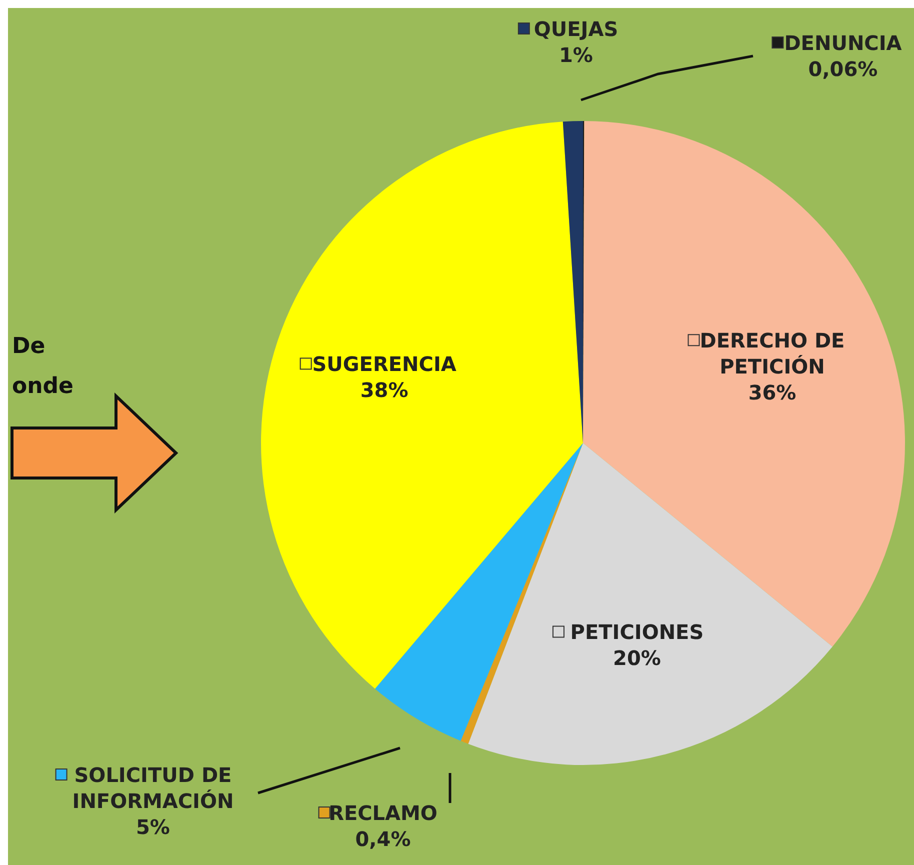 This screenshot has width=914, height=865. I want to click on text: De, so click(29, 346).